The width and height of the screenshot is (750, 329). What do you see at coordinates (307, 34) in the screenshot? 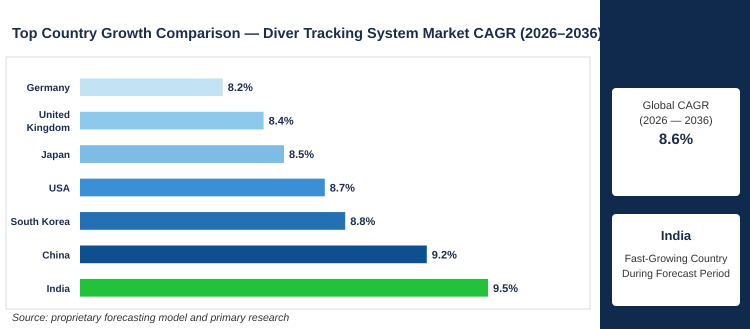
I see `chart-title: Top Country Growth Comparison — Diver Tracking System Market CAGR (2026–2036)` at bounding box center [307, 34].